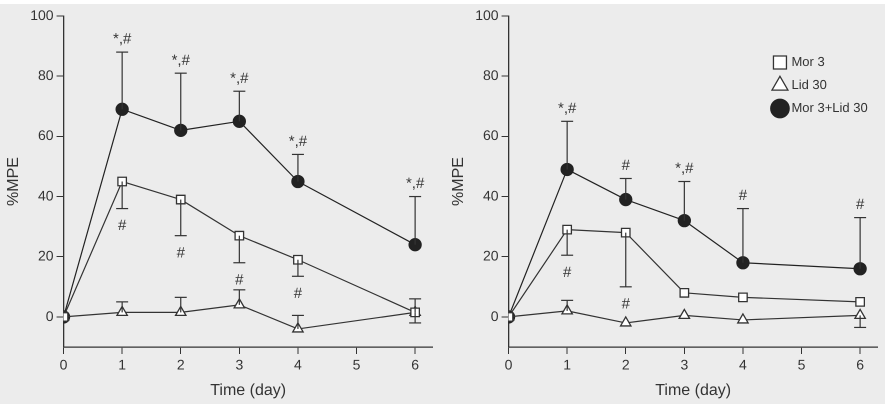 The image size is (885, 408). Describe the element at coordinates (809, 84) in the screenshot. I see `legend-label: Lid 30` at that location.